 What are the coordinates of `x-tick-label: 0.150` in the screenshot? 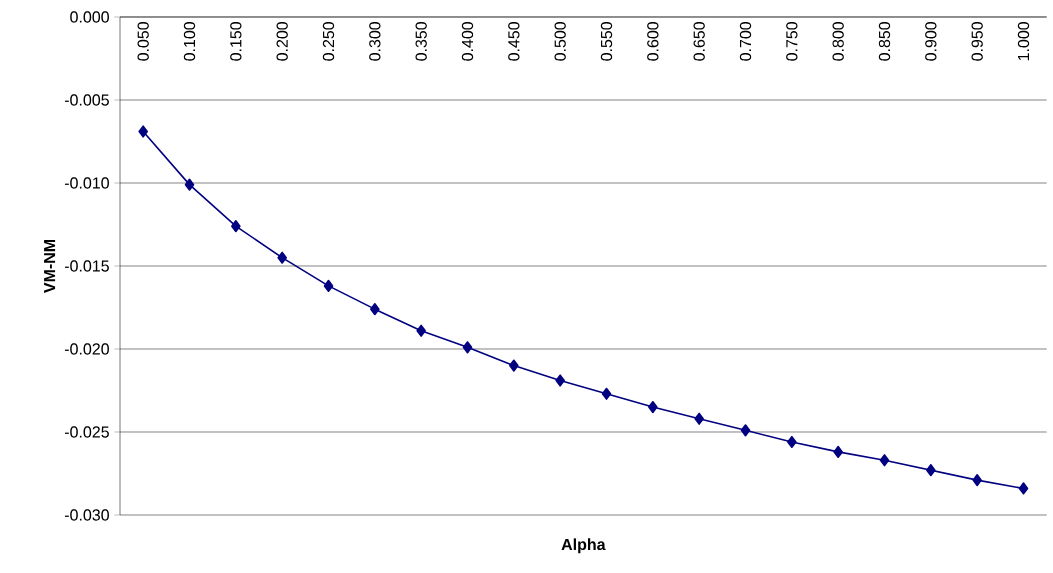 It's located at (236, 41).